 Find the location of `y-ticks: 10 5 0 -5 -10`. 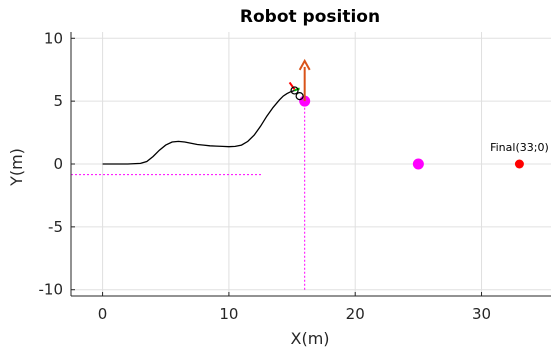

y-ticks: 10 5 0 -5 -10 is located at coordinates (57, 164).